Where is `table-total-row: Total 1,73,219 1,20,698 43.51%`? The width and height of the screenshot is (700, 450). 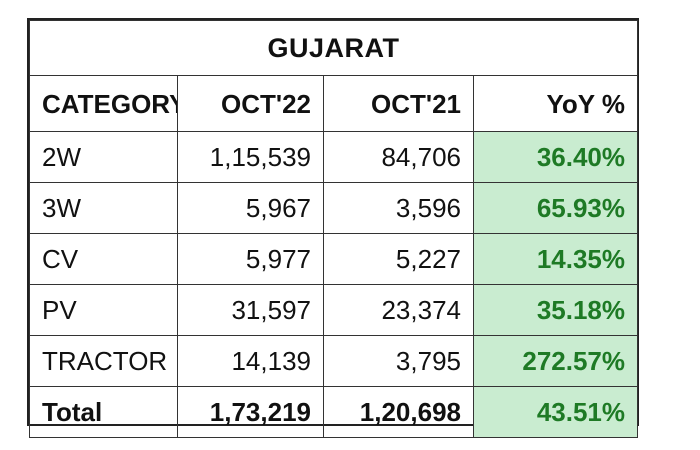
table-total-row: Total 1,73,219 1,20,698 43.51% is located at coordinates (334, 412).